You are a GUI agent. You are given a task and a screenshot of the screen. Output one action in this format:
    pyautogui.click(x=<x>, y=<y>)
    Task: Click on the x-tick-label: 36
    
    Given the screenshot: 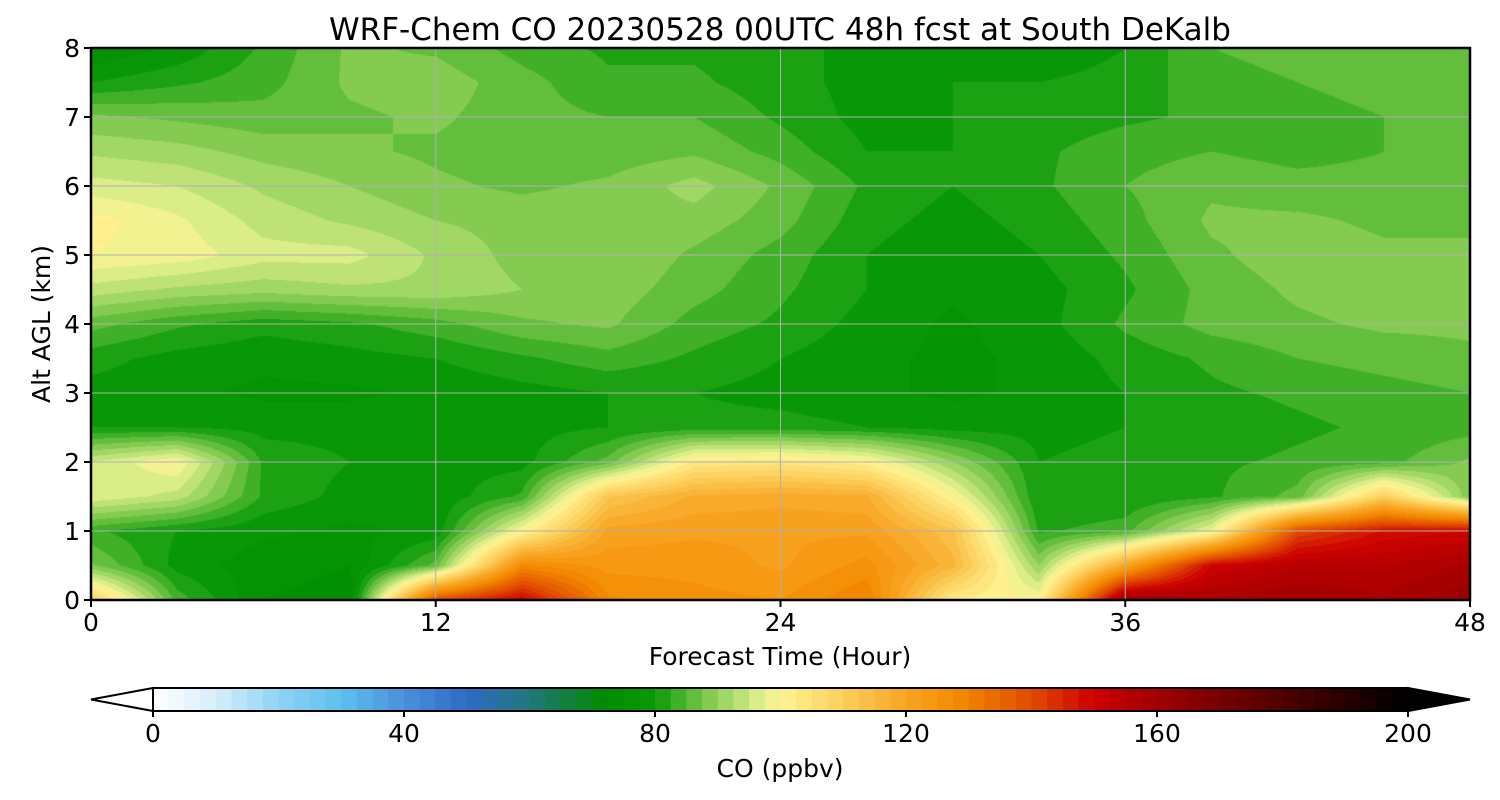 What is the action you would take?
    pyautogui.click(x=1125, y=622)
    